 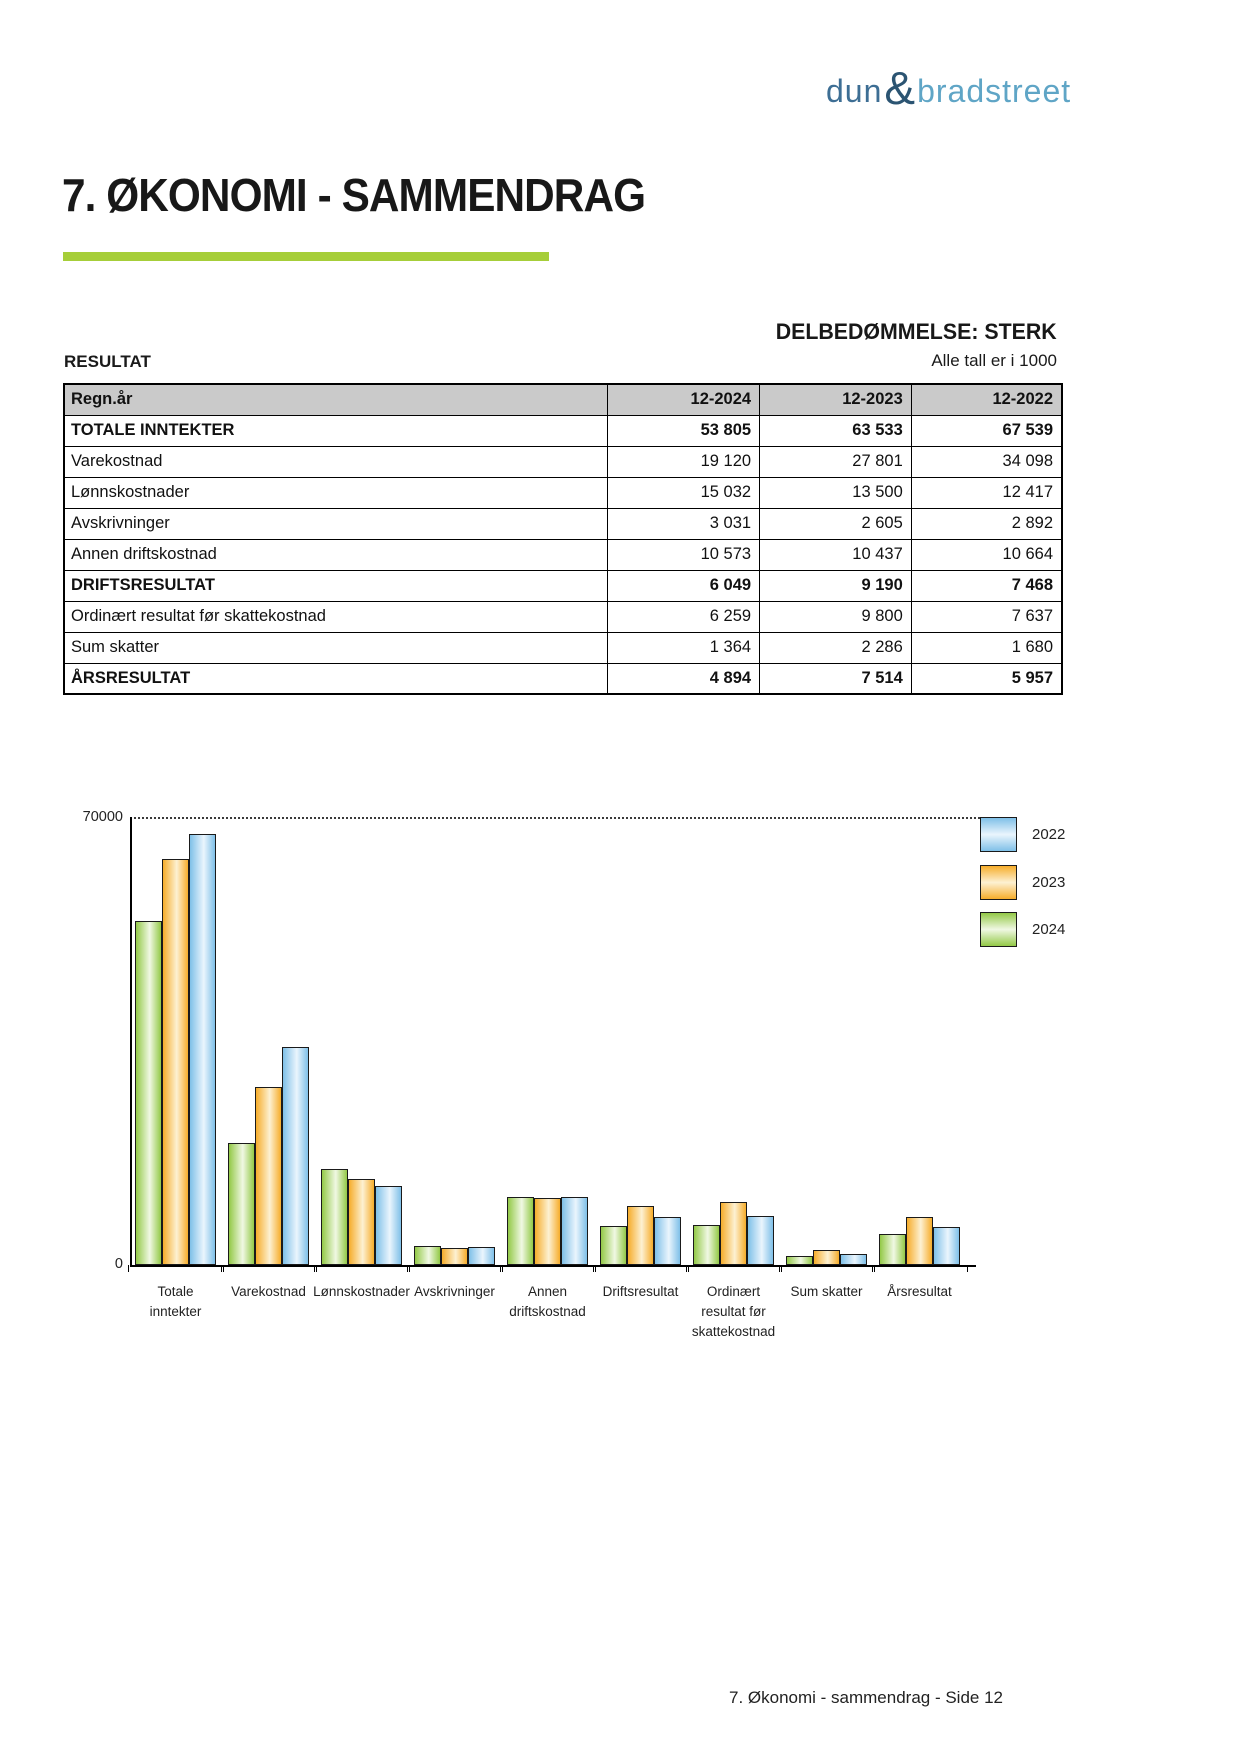 I want to click on row-label: Ordinært resultat før skattekostnad, so click(x=336, y=616).